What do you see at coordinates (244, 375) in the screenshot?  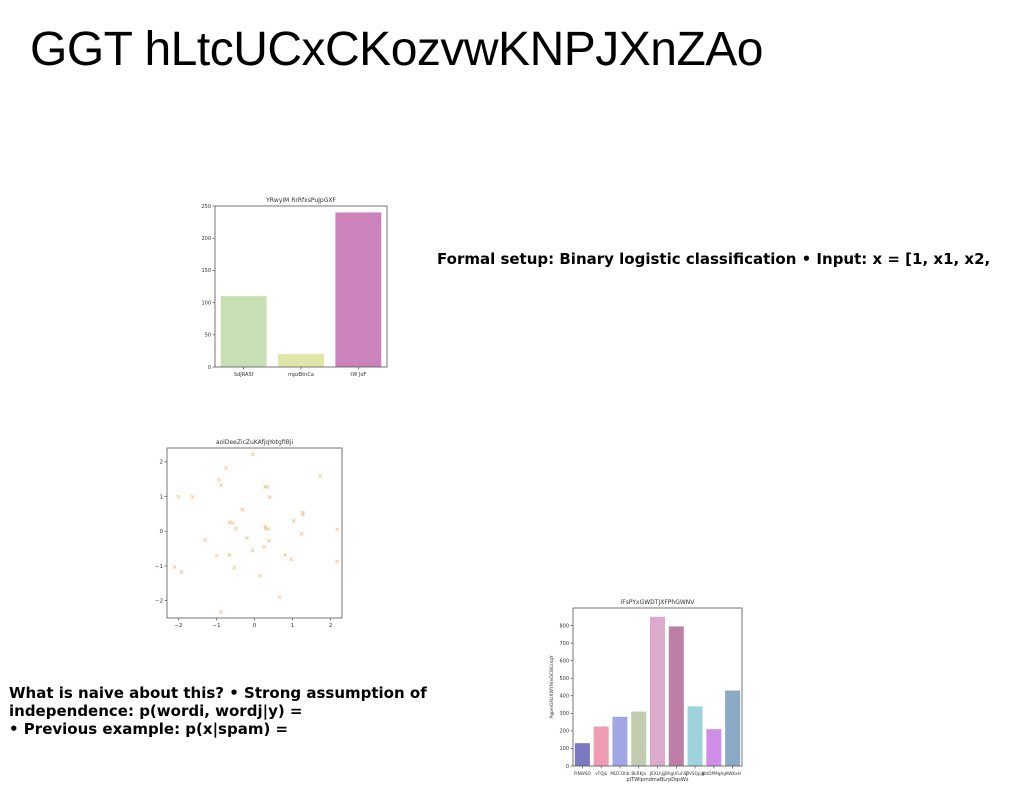 I see `x-tick-label: SdJRASf` at bounding box center [244, 375].